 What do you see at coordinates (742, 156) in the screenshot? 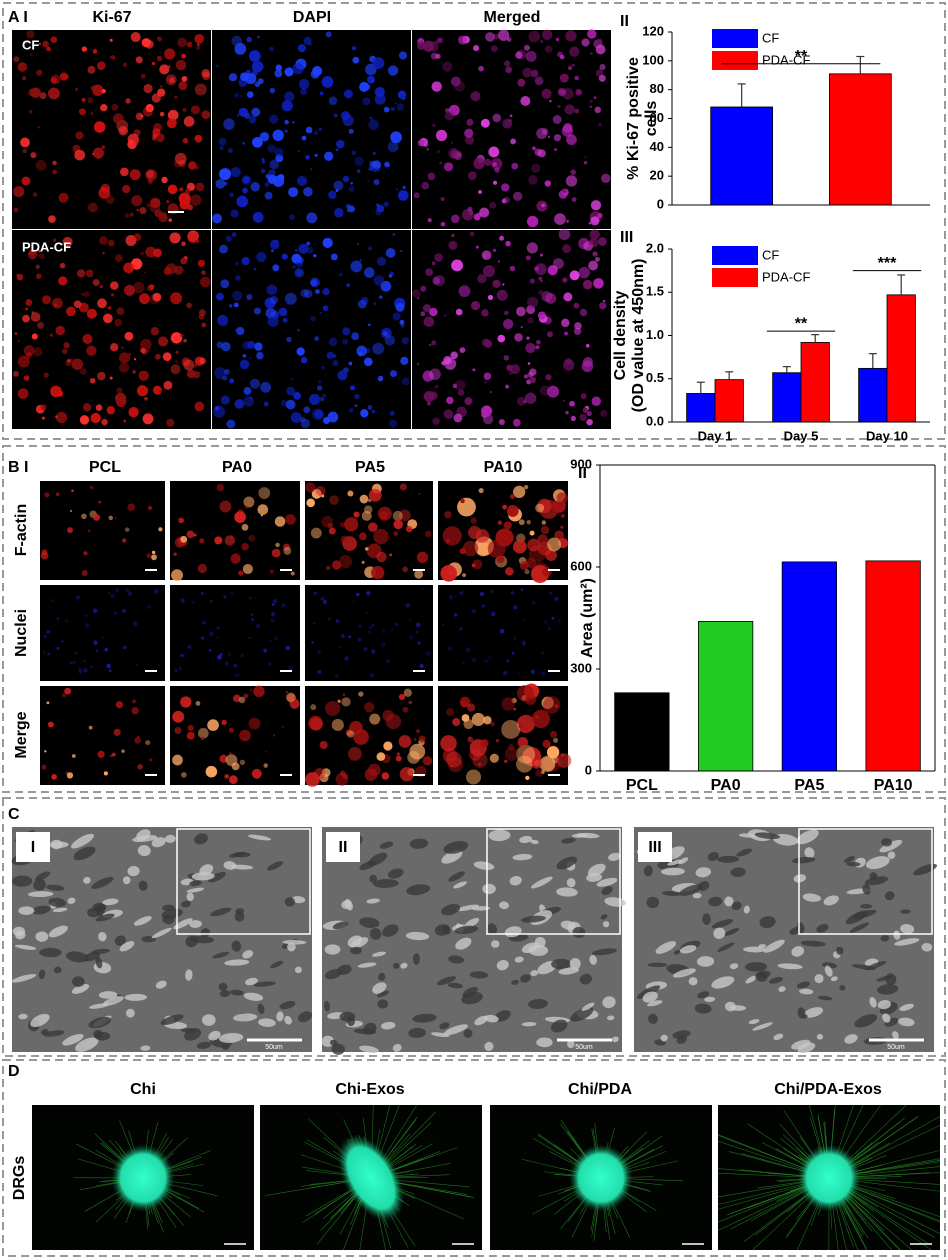
I see `bar` at bounding box center [742, 156].